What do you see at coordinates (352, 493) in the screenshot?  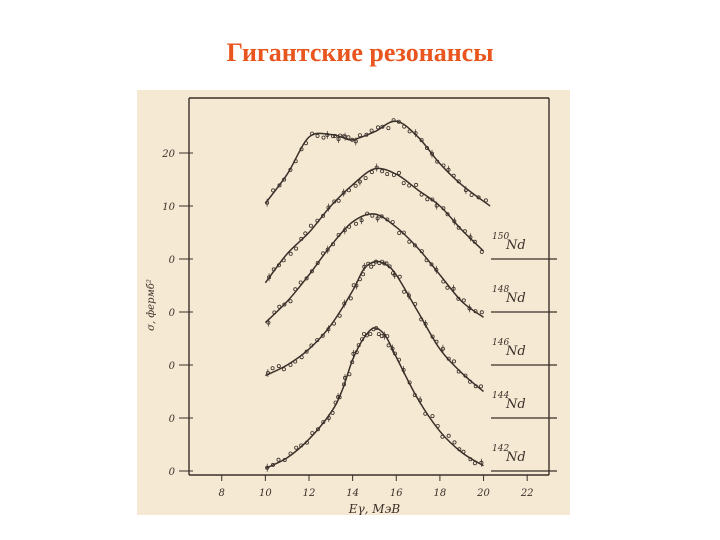 I see `x-tick-label: 14` at bounding box center [352, 493].